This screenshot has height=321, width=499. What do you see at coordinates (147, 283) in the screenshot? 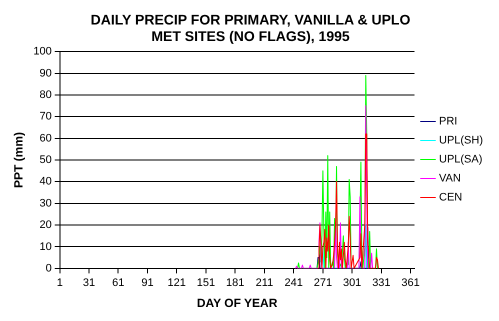
I see `x-tick-label: 91` at bounding box center [147, 283].